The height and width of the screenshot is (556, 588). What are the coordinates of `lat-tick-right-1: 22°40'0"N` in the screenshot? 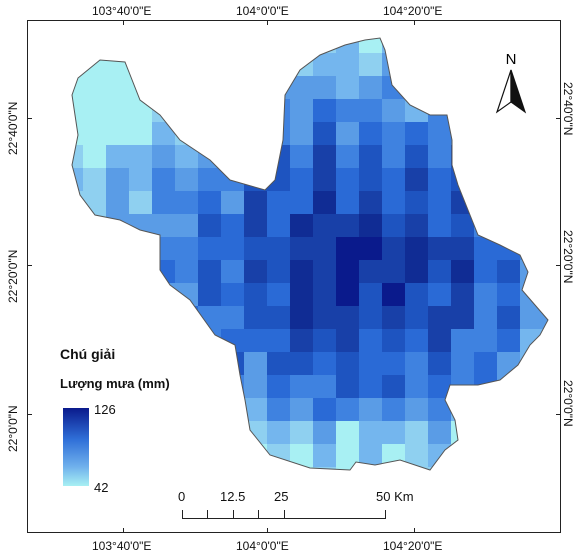 It's located at (568, 109).